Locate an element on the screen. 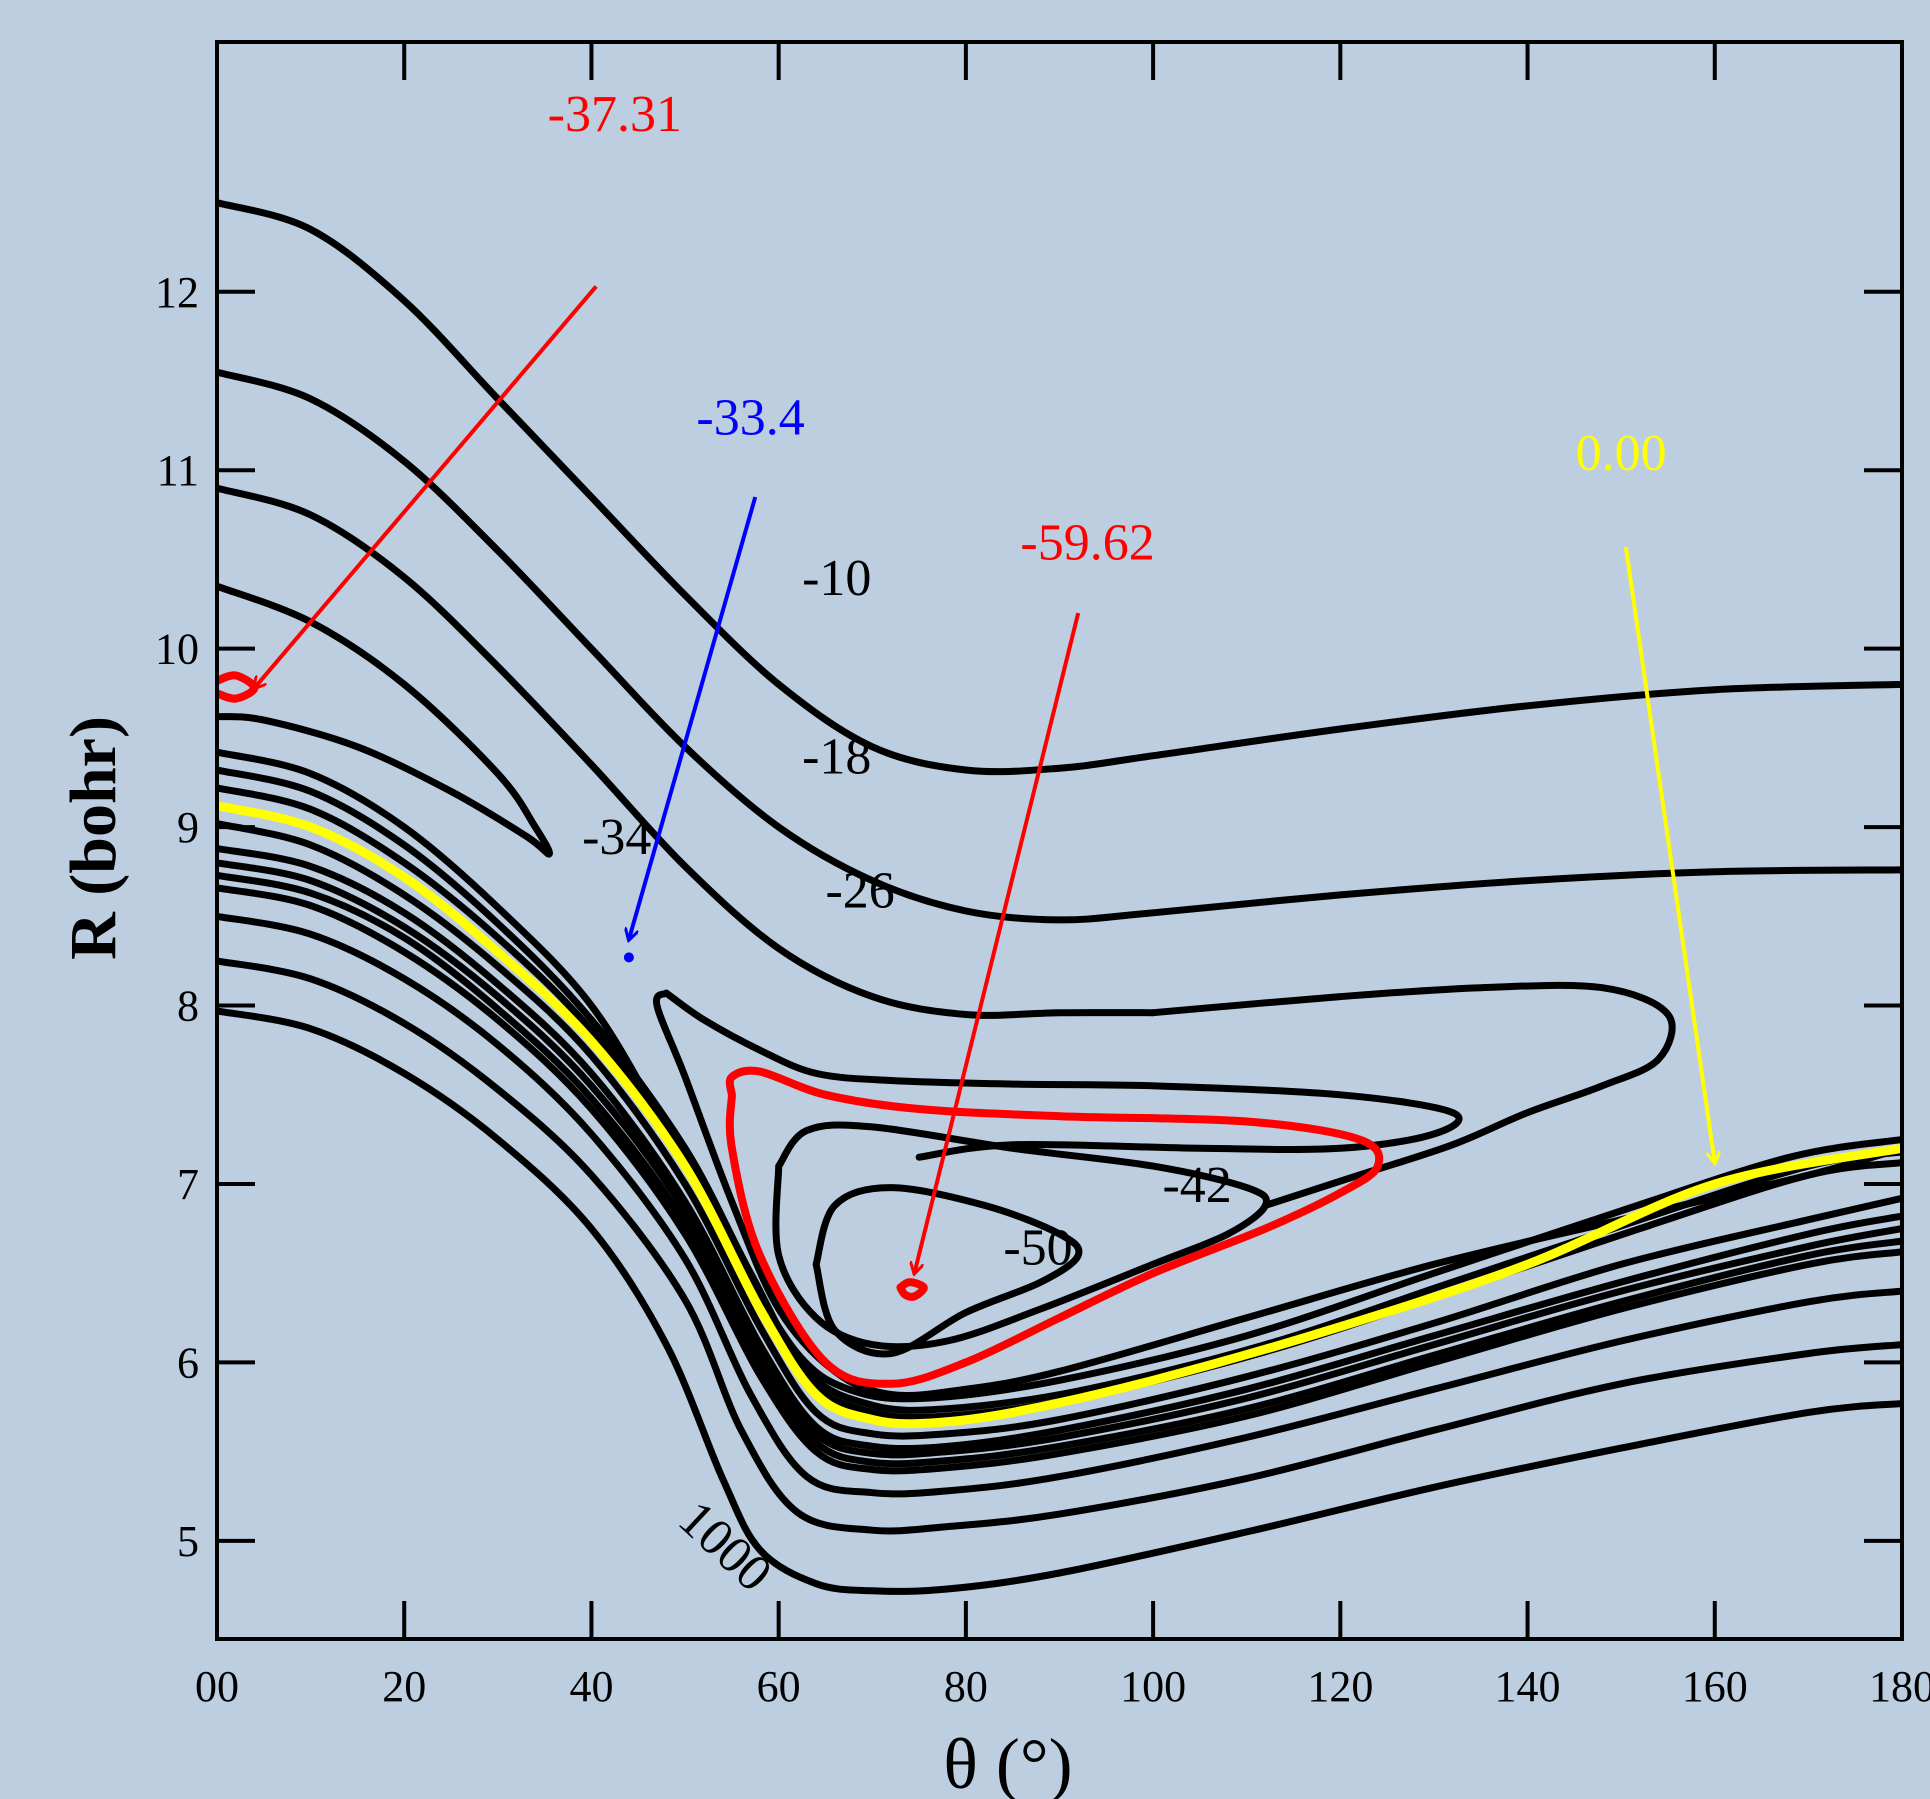  contour-line--34-6 is located at coordinates (1412, 1095).